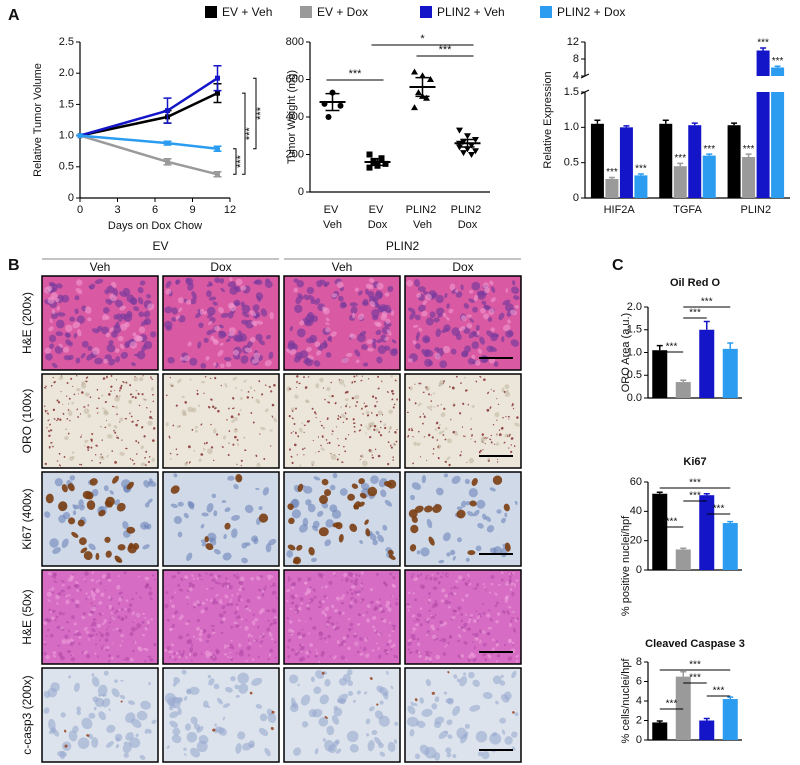  Describe the element at coordinates (634, 375) in the screenshot. I see `y-tick-label: 0.5` at that location.